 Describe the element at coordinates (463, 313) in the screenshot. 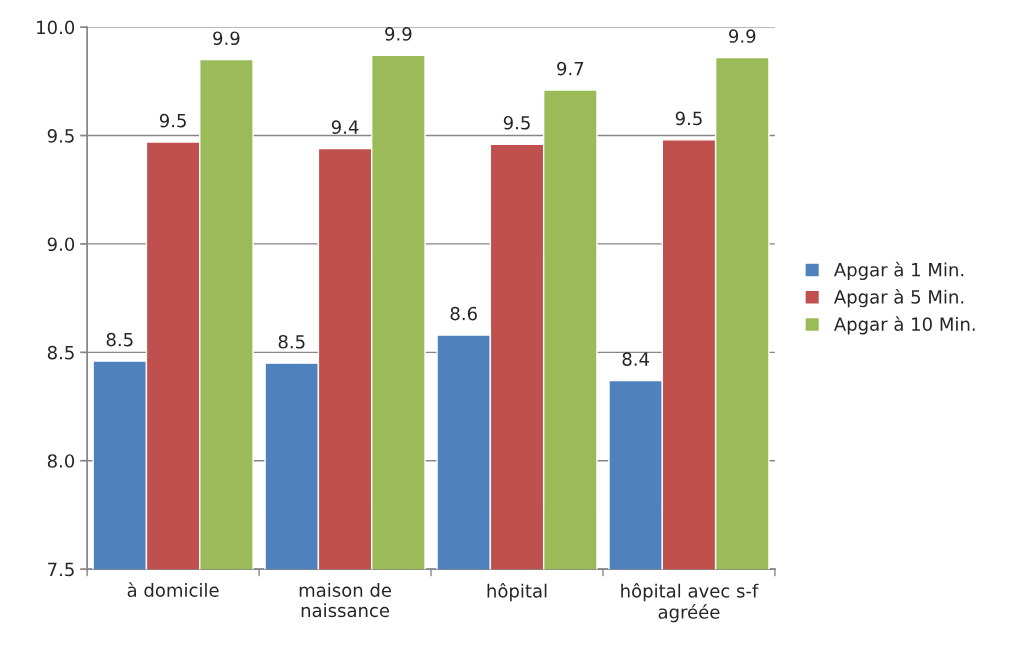

I see `data-label: 8.6` at that location.